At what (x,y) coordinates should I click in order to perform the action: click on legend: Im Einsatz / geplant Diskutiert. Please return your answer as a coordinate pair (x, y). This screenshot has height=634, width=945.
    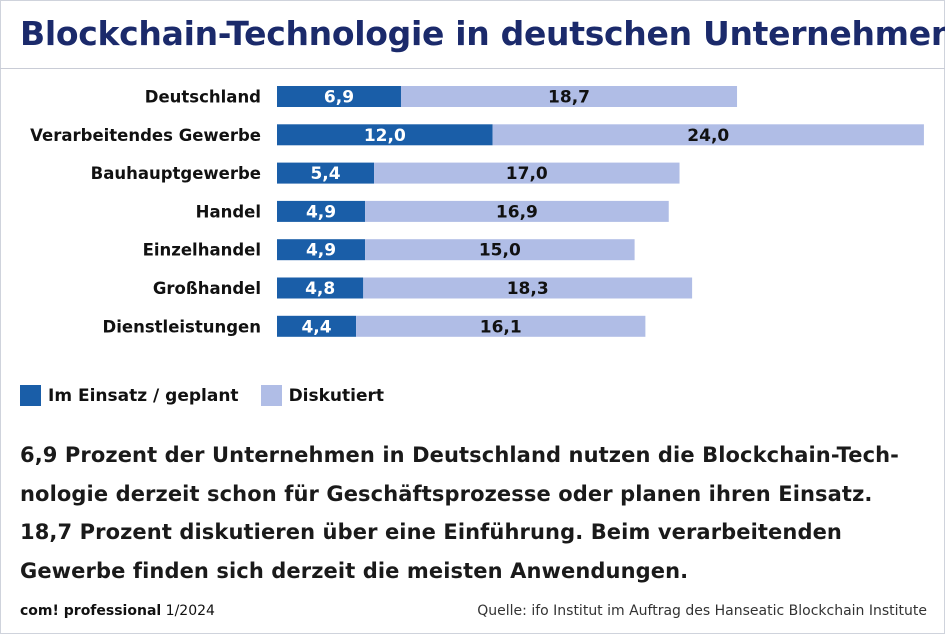
    Looking at the image, I should click on (213, 395).